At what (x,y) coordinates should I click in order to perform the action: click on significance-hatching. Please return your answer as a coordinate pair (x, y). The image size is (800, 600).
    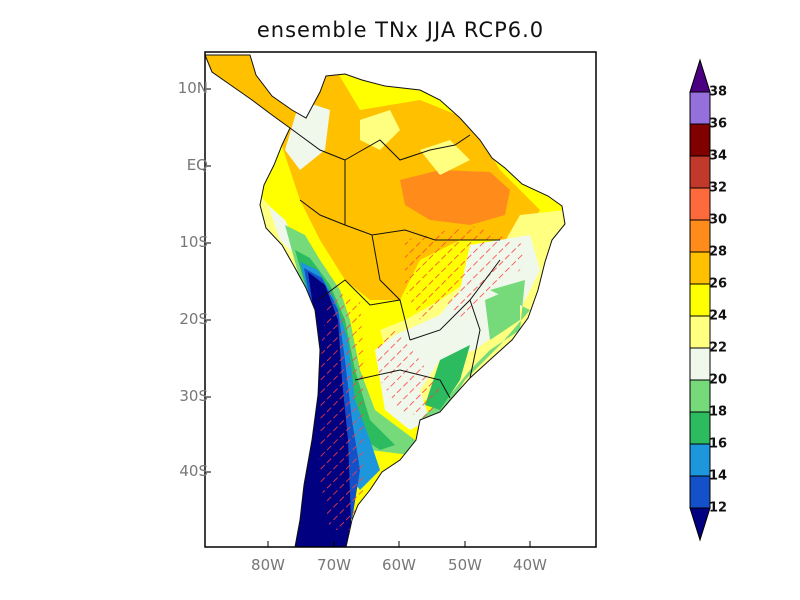
    Looking at the image, I should click on (421, 377).